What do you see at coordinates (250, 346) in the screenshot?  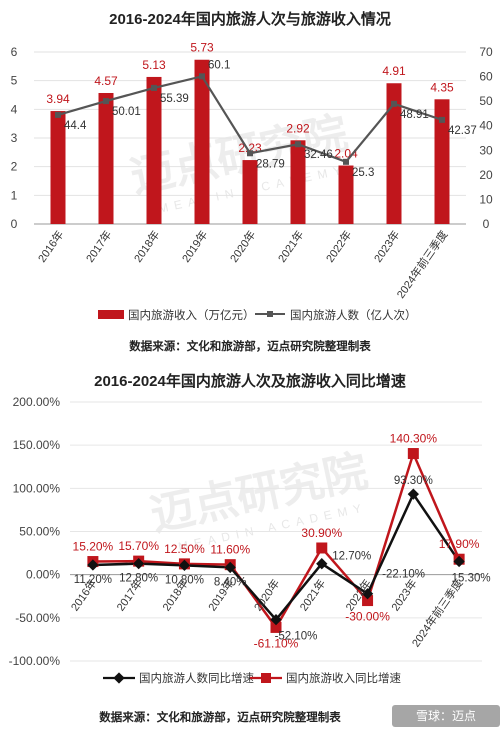 I see `chart1-source: 数据来源：文化和旅游部，迈点研究院整理制表` at bounding box center [250, 346].